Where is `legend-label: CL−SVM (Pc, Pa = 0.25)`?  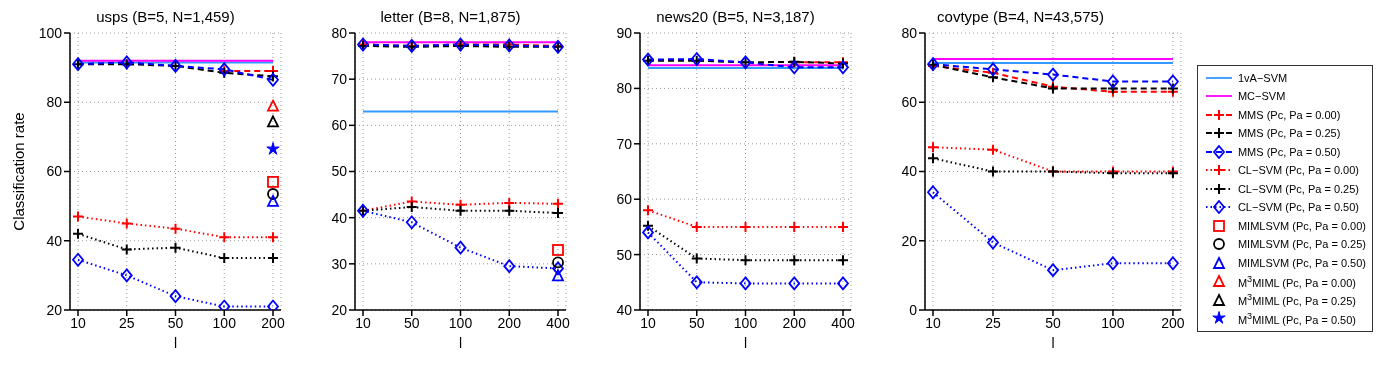 legend-label: CL−SVM (Pc, Pa = 0.25) is located at coordinates (1298, 188).